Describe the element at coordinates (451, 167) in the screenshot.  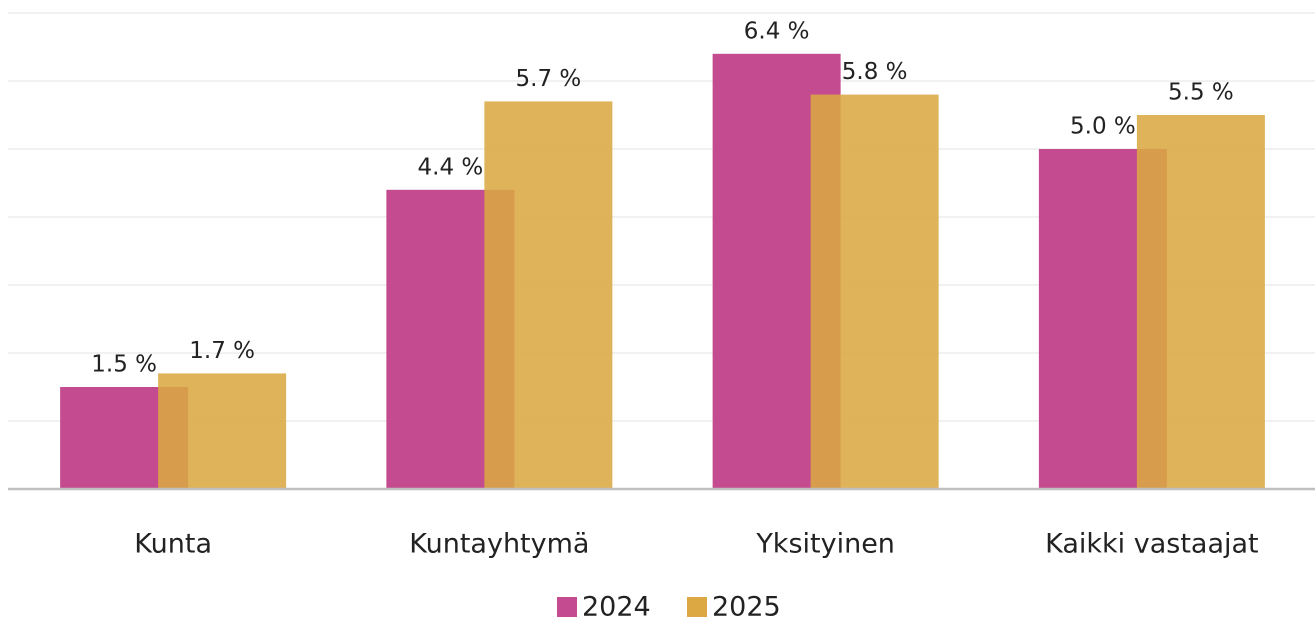
I see `value-label: 4.4 %` at that location.